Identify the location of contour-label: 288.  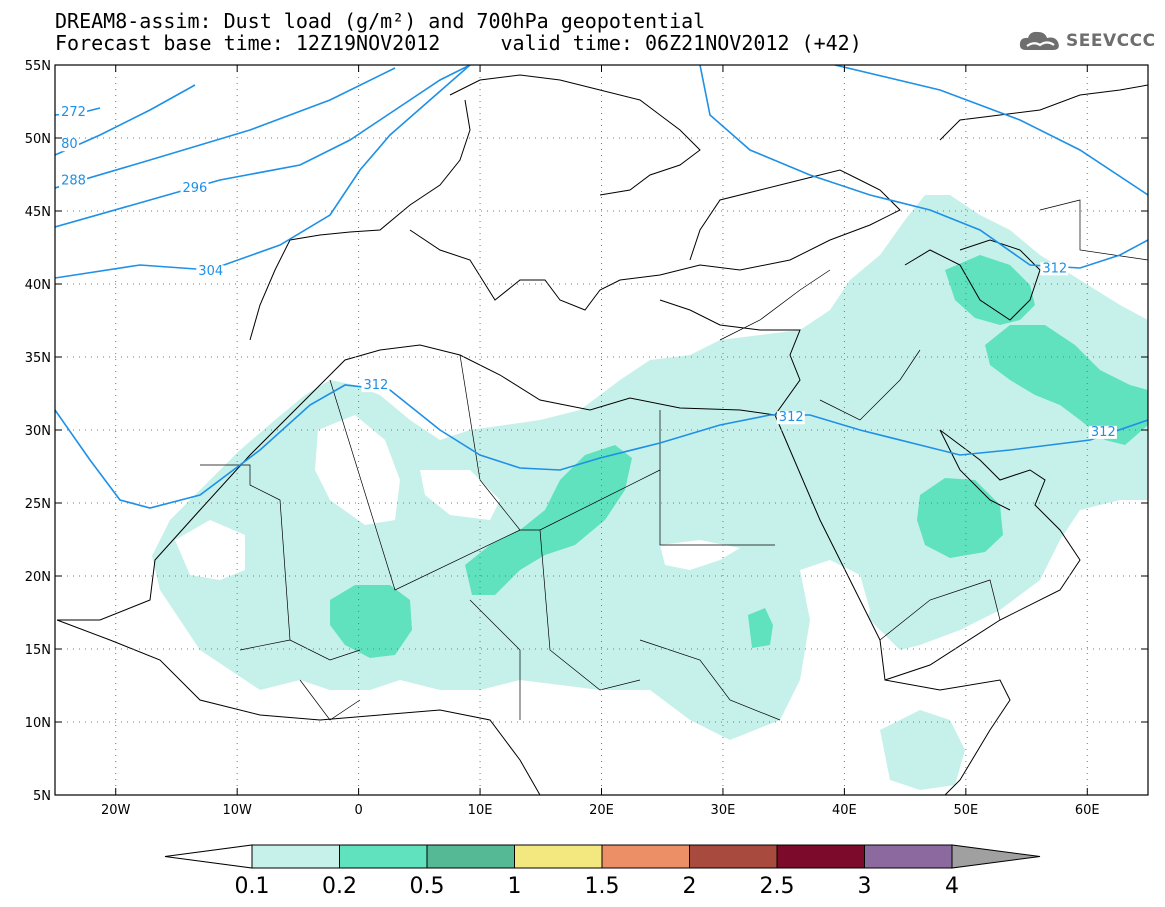
(73, 181).